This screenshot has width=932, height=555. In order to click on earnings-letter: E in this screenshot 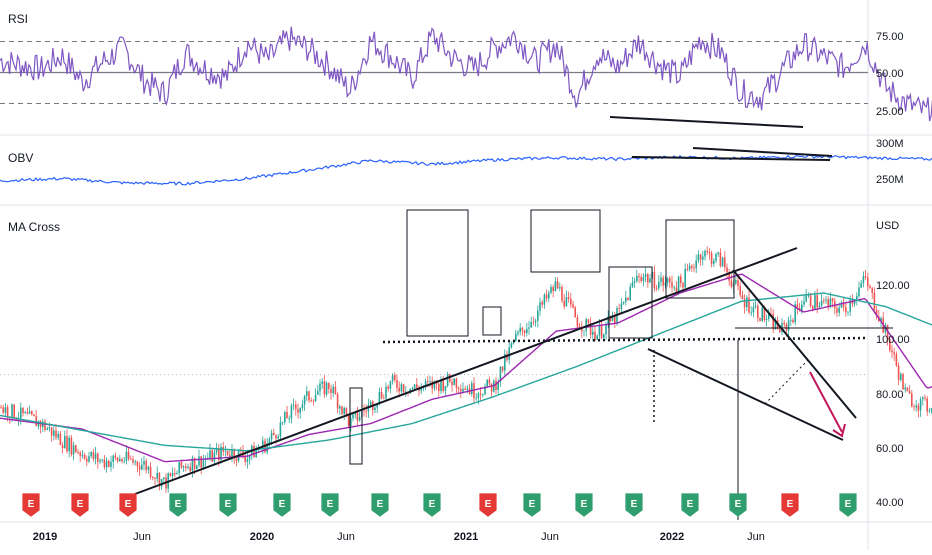, I will do `click(738, 504)`.